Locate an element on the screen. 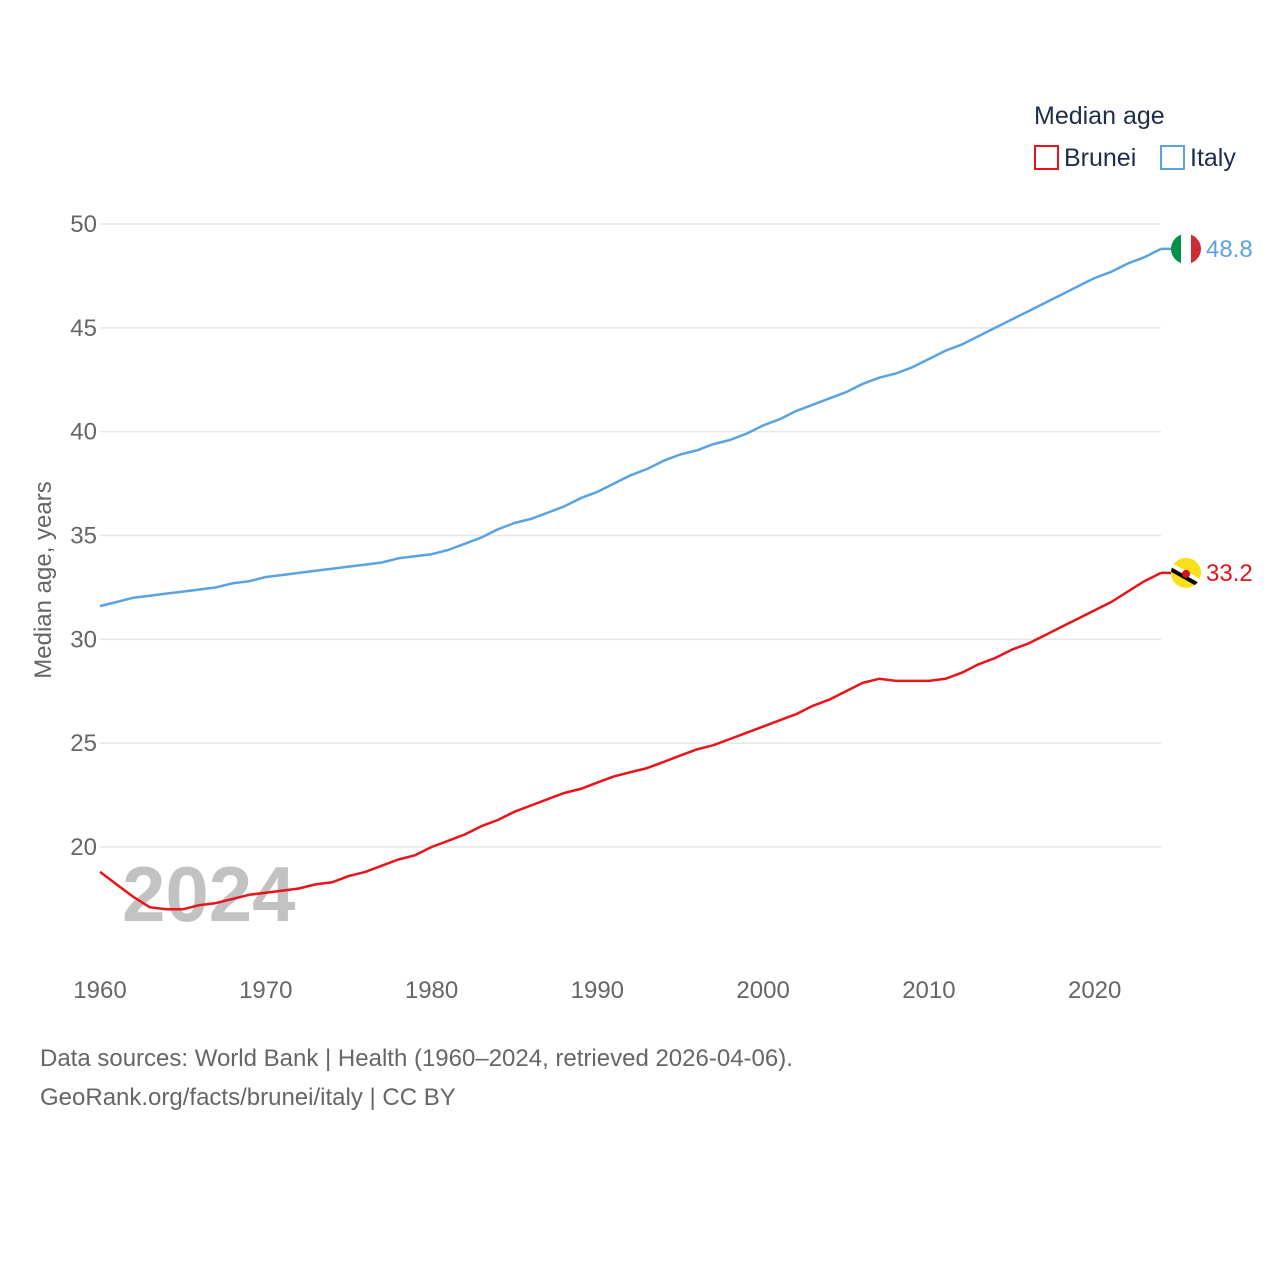 This screenshot has width=1280, height=1280. x-tick-label: 1980 is located at coordinates (431, 990).